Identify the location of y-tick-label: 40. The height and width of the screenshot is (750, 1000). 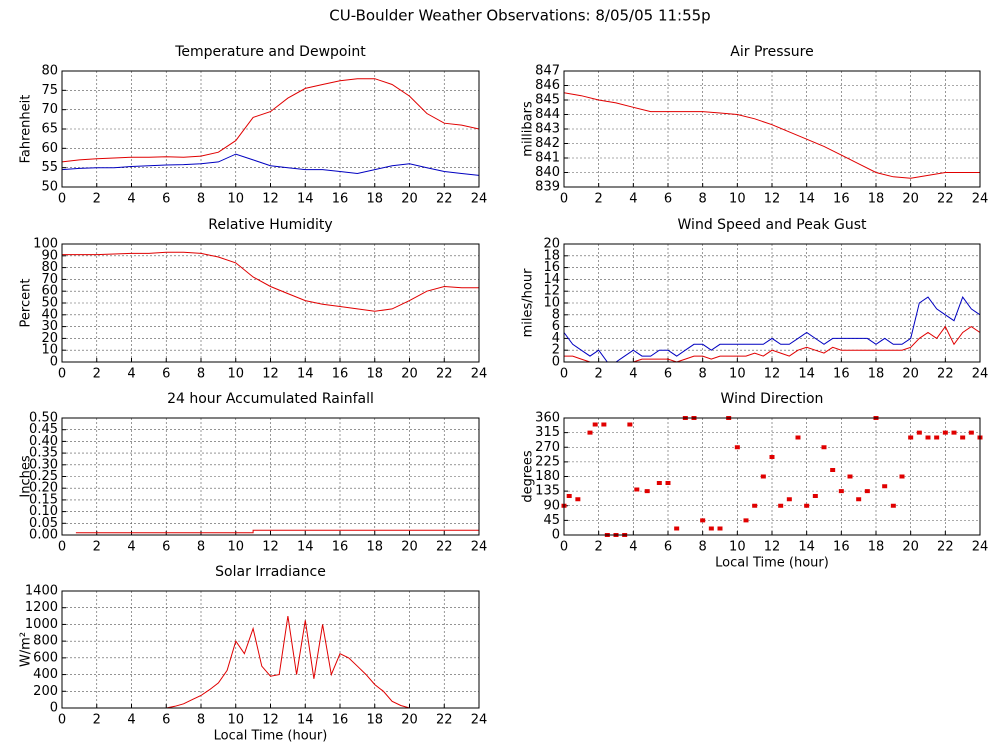
(49, 314).